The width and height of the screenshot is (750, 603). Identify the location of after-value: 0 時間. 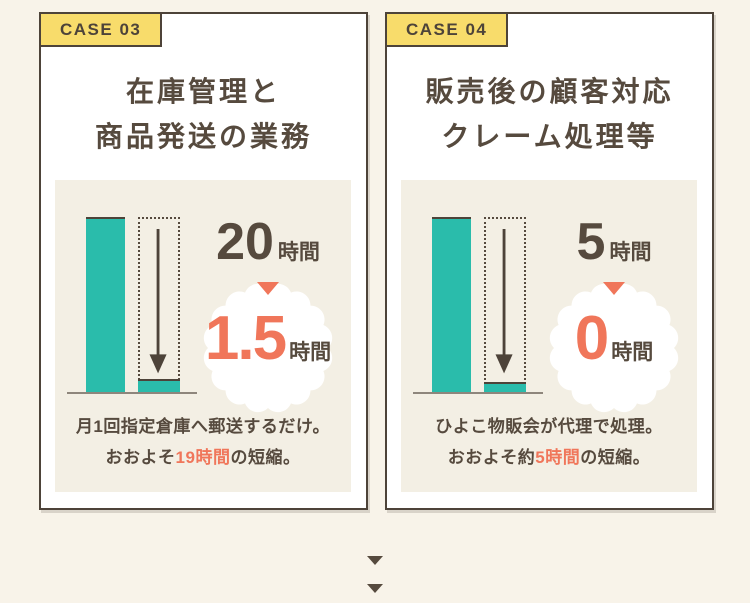
(614, 339).